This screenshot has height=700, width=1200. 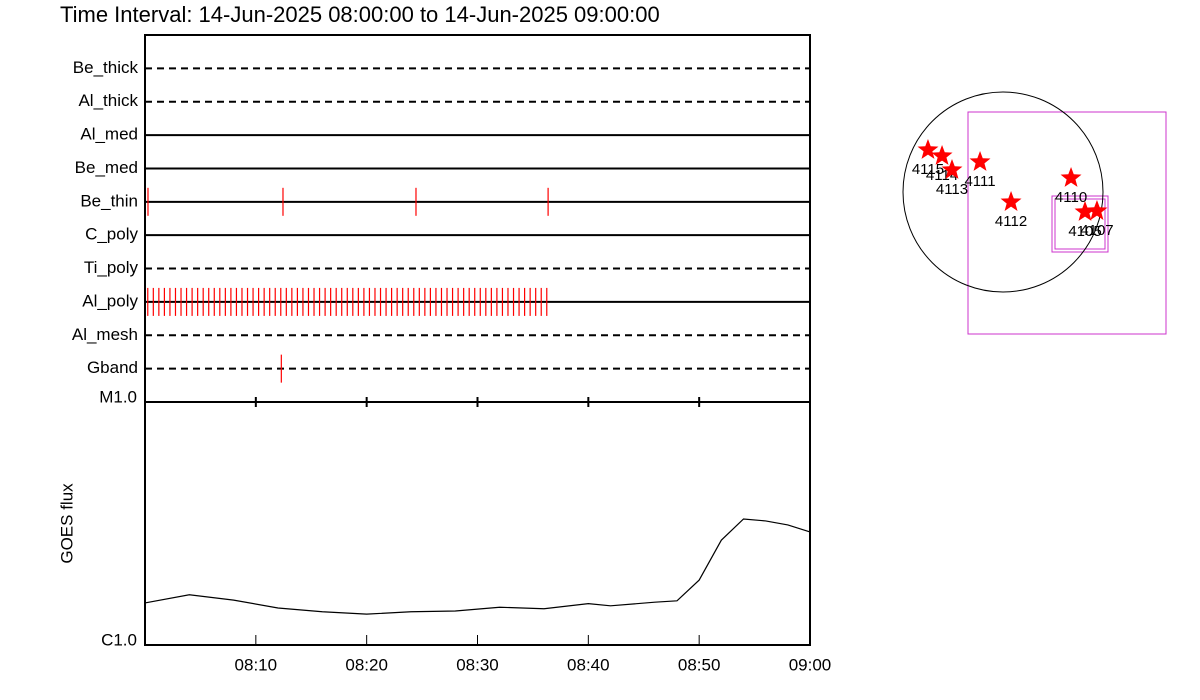 What do you see at coordinates (699, 664) in the screenshot?
I see `x-tick-label: 08:50` at bounding box center [699, 664].